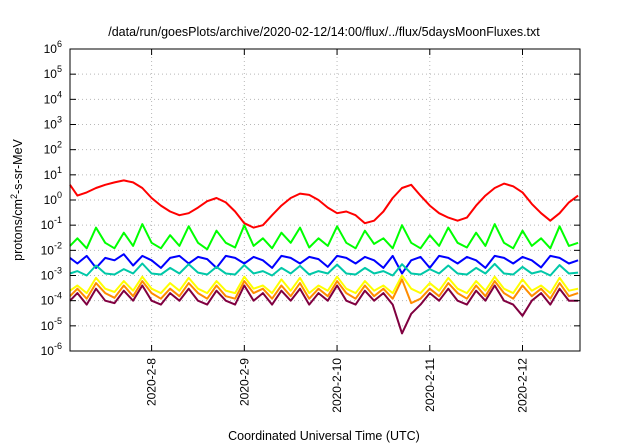 This screenshot has width=640, height=448. Describe the element at coordinates (430, 385) in the screenshot. I see `x-tick-label: 2020-2-11` at that location.